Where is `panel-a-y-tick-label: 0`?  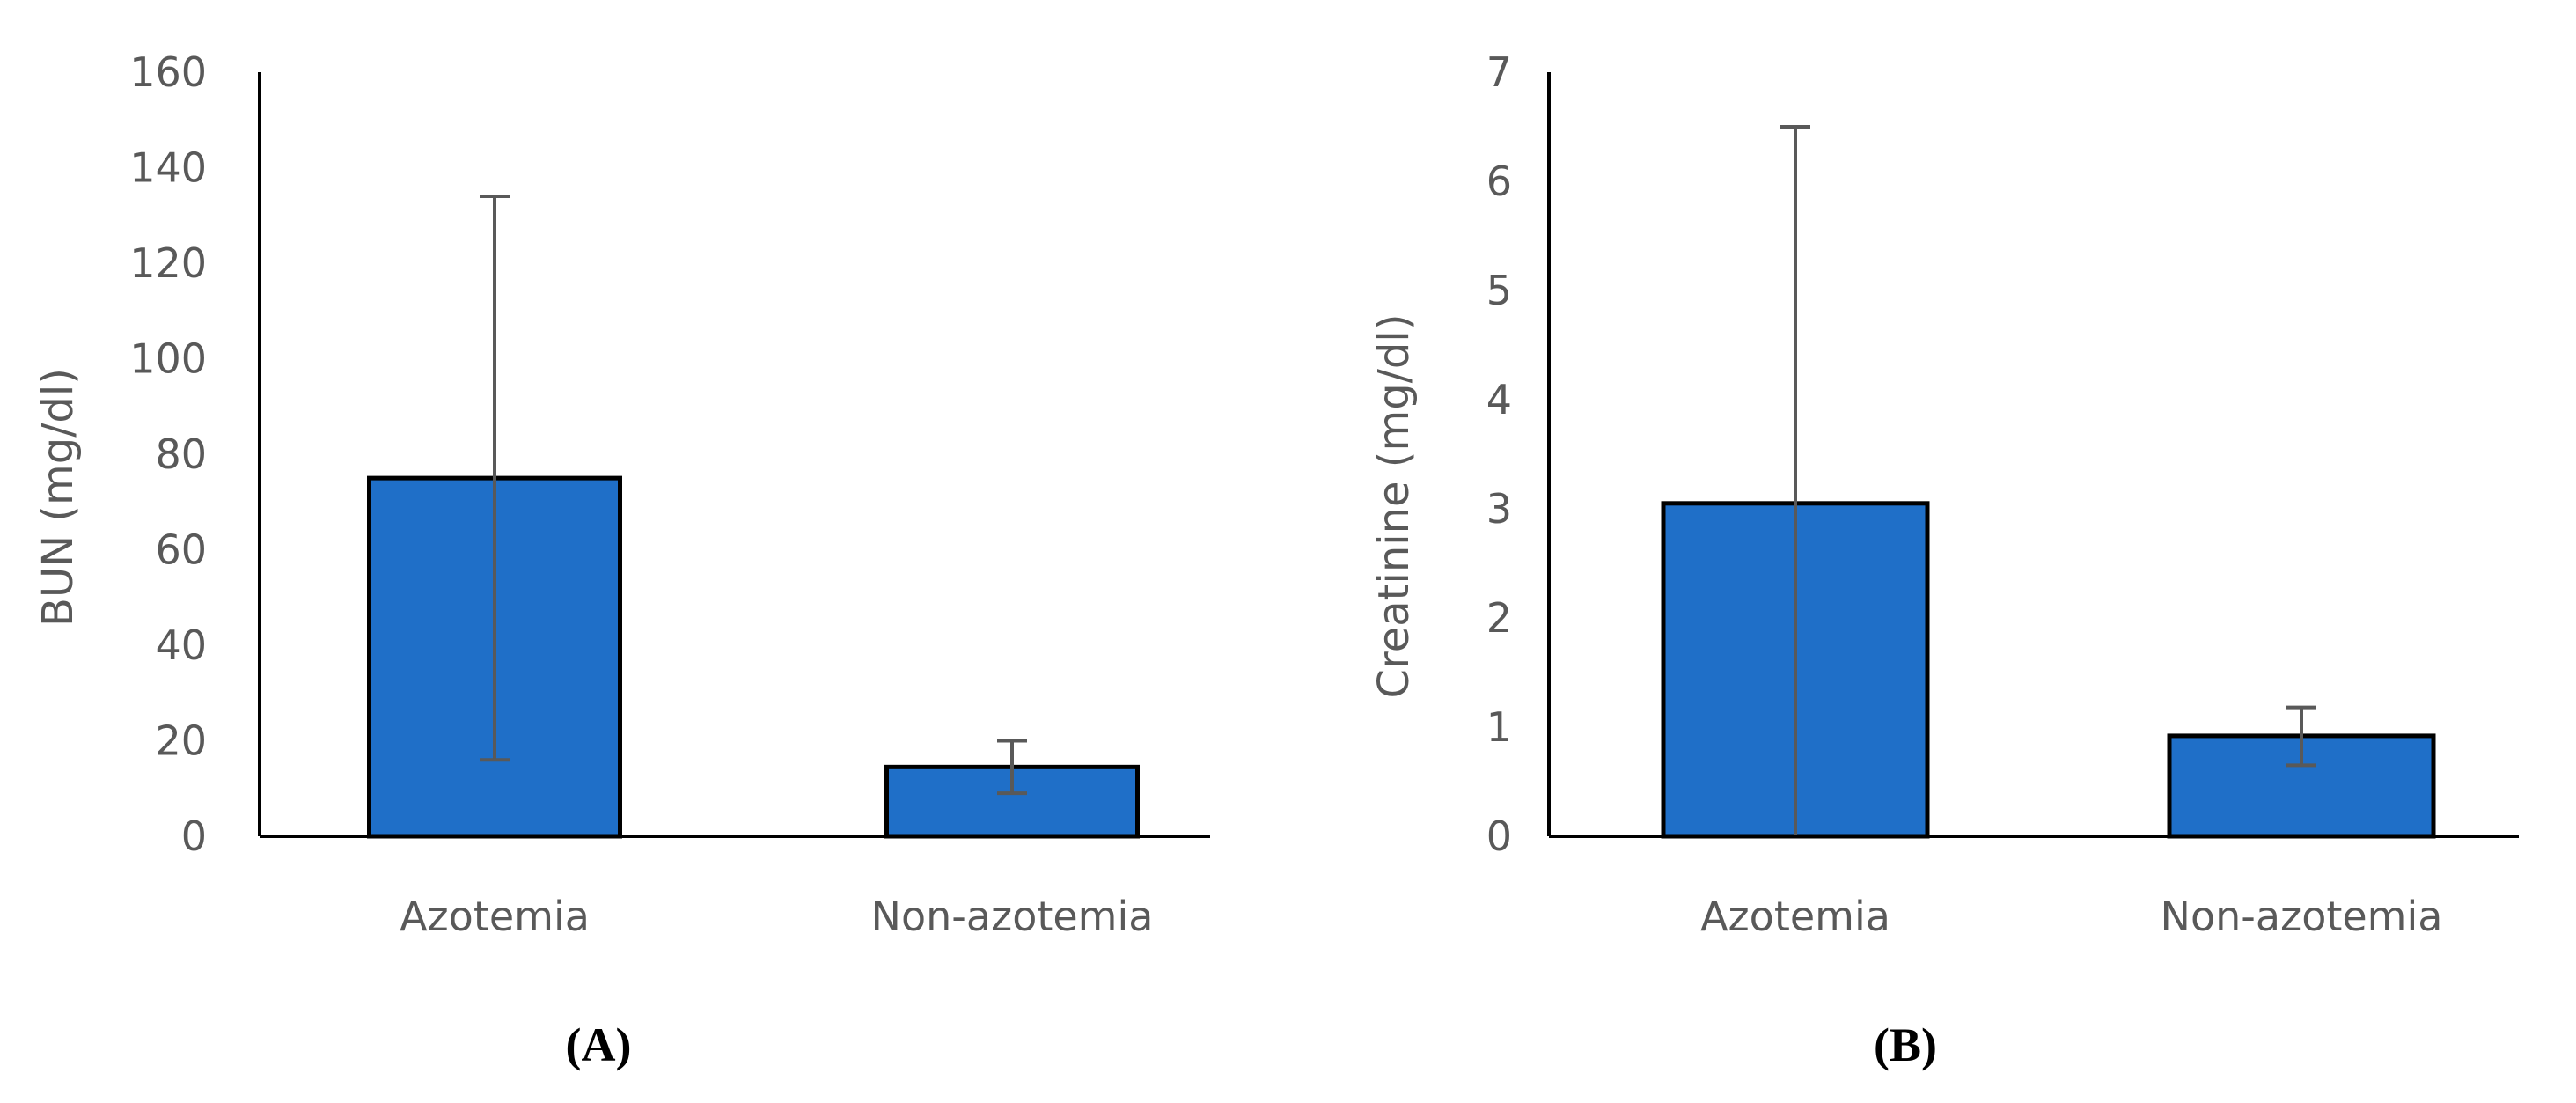 panel-a-y-tick-label: 0 is located at coordinates (194, 836).